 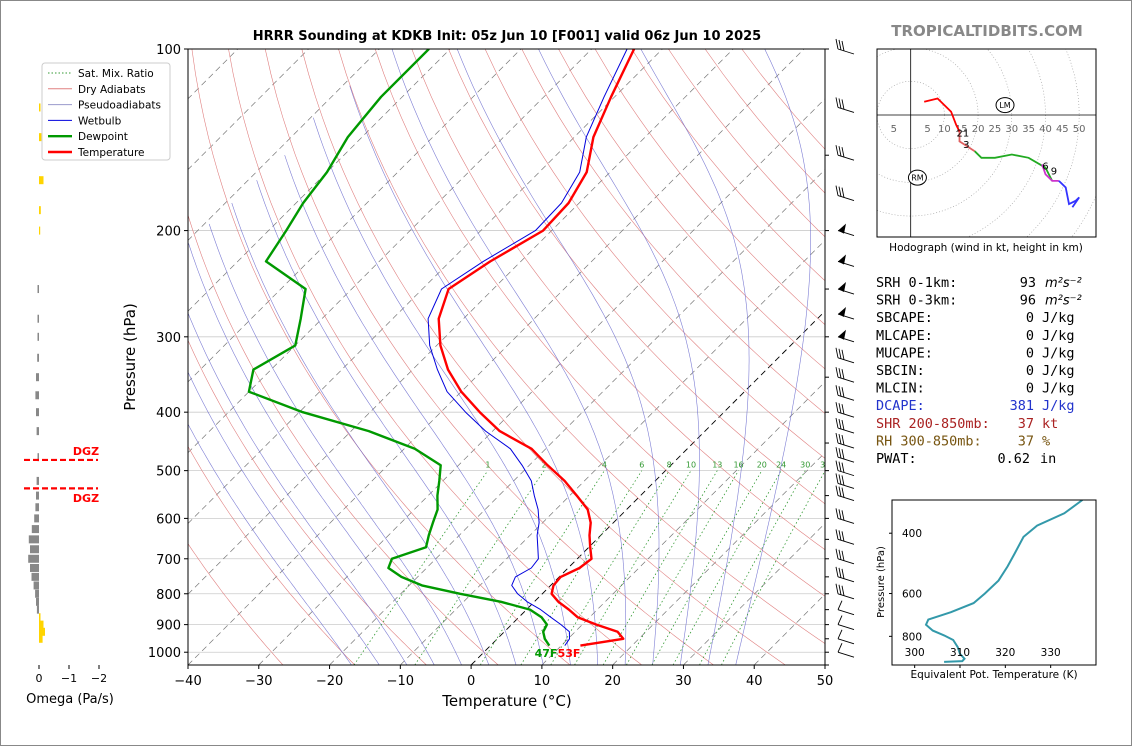 What do you see at coordinates (896, 459) in the screenshot?
I see `stat-label: PWAT:` at bounding box center [896, 459].